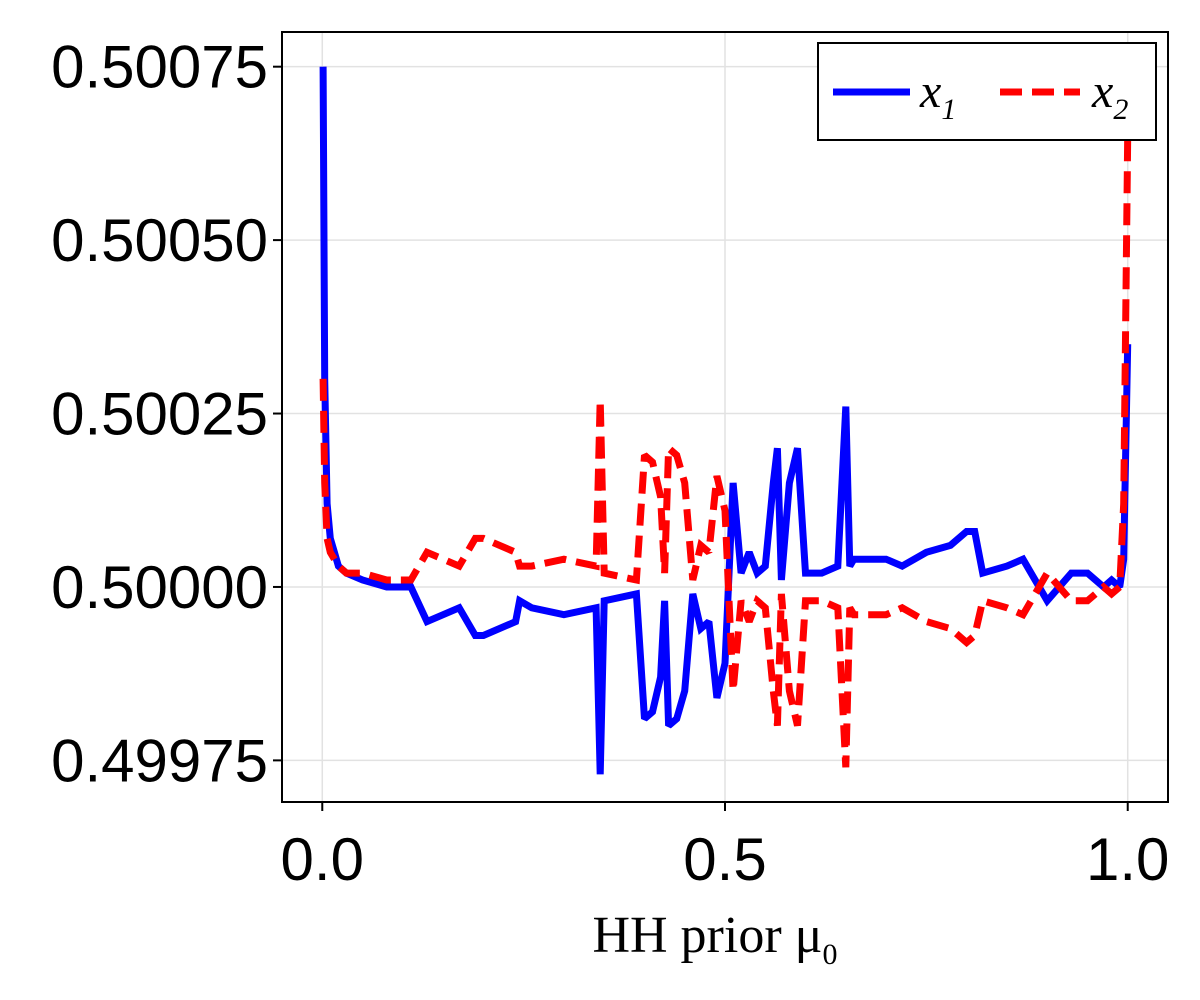  I want to click on x-axis-title: HH prior μ0, so click(714, 939).